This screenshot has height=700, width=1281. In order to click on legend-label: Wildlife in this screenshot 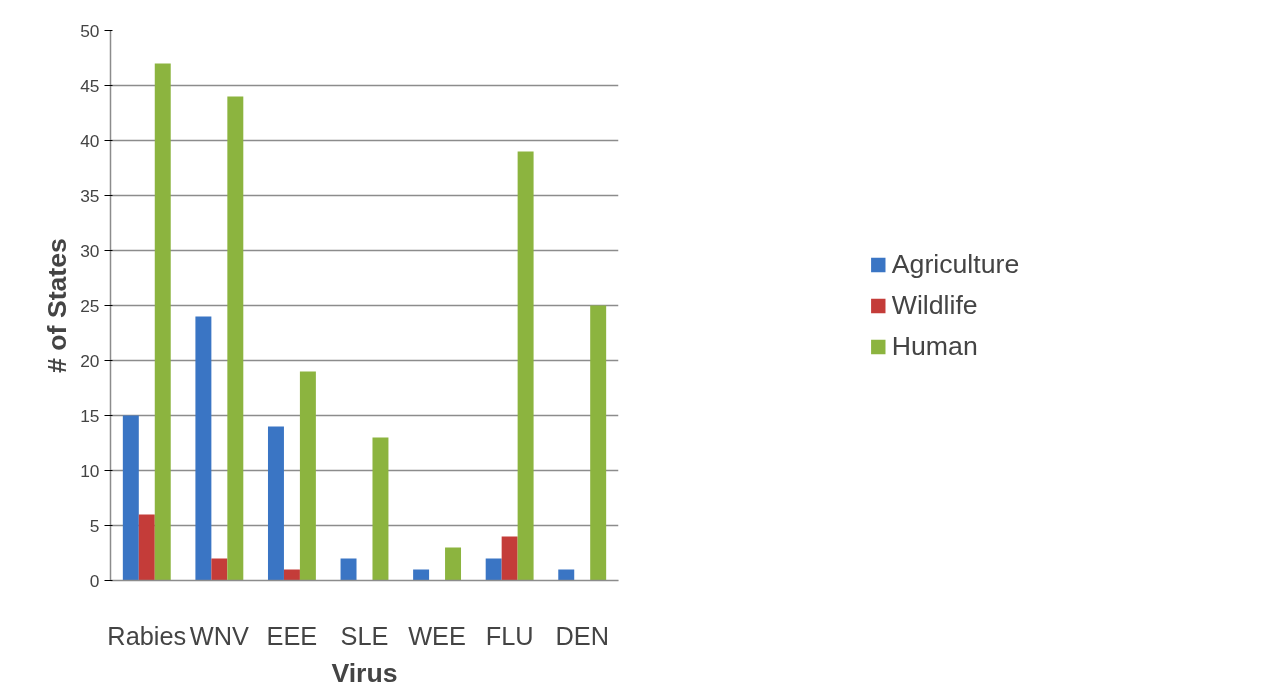, I will do `click(934, 305)`.